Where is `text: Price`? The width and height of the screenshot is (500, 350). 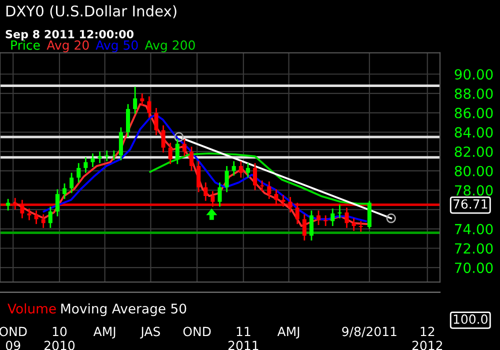 text: Price is located at coordinates (25, 45).